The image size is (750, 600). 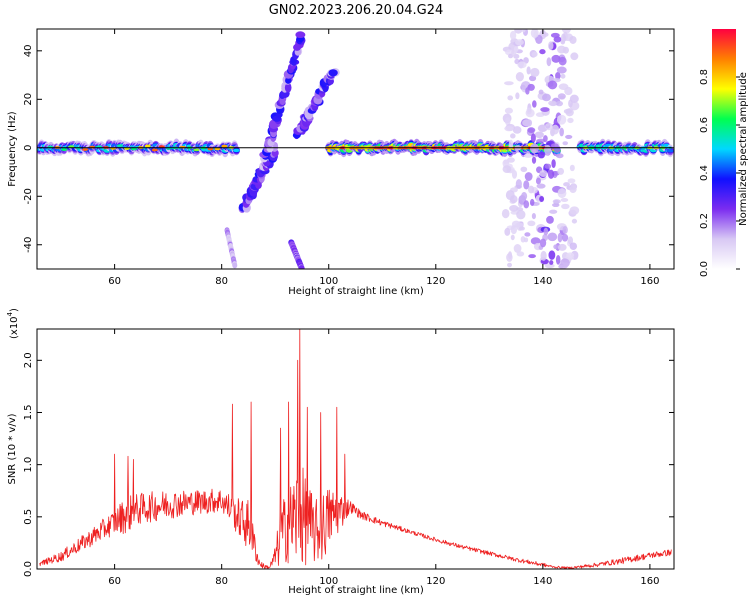 What do you see at coordinates (28, 148) in the screenshot?
I see `spectrogram-y-tick-label: 0` at bounding box center [28, 148].